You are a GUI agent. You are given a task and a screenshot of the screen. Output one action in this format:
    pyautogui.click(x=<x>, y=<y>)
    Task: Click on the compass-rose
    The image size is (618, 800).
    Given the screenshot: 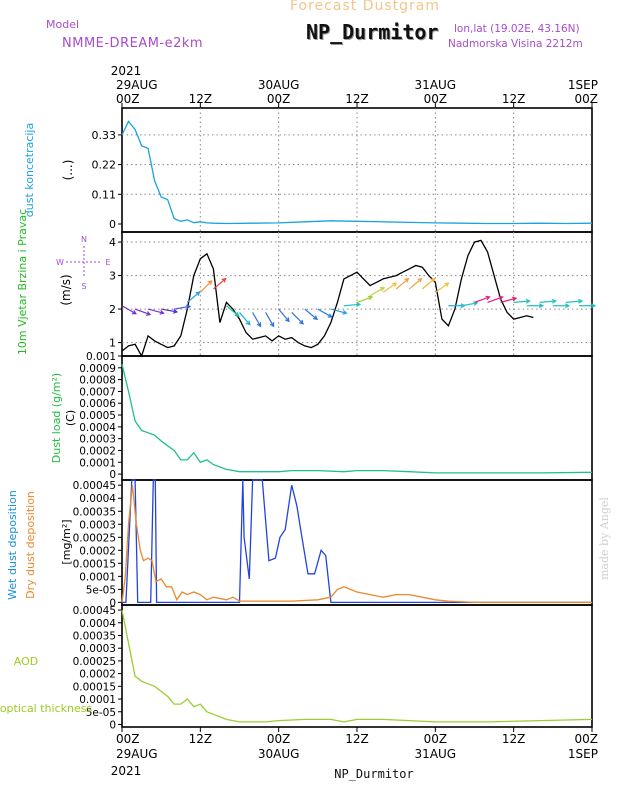 What is the action you would take?
    pyautogui.click(x=84, y=262)
    